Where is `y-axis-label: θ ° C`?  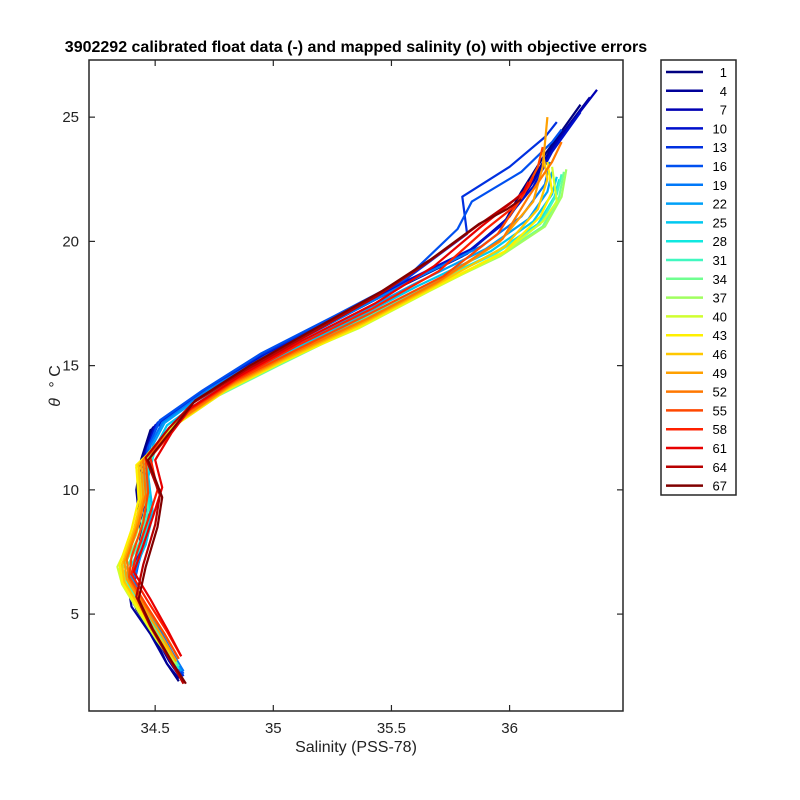
y-axis-label: θ ° C is located at coordinates (55, 386).